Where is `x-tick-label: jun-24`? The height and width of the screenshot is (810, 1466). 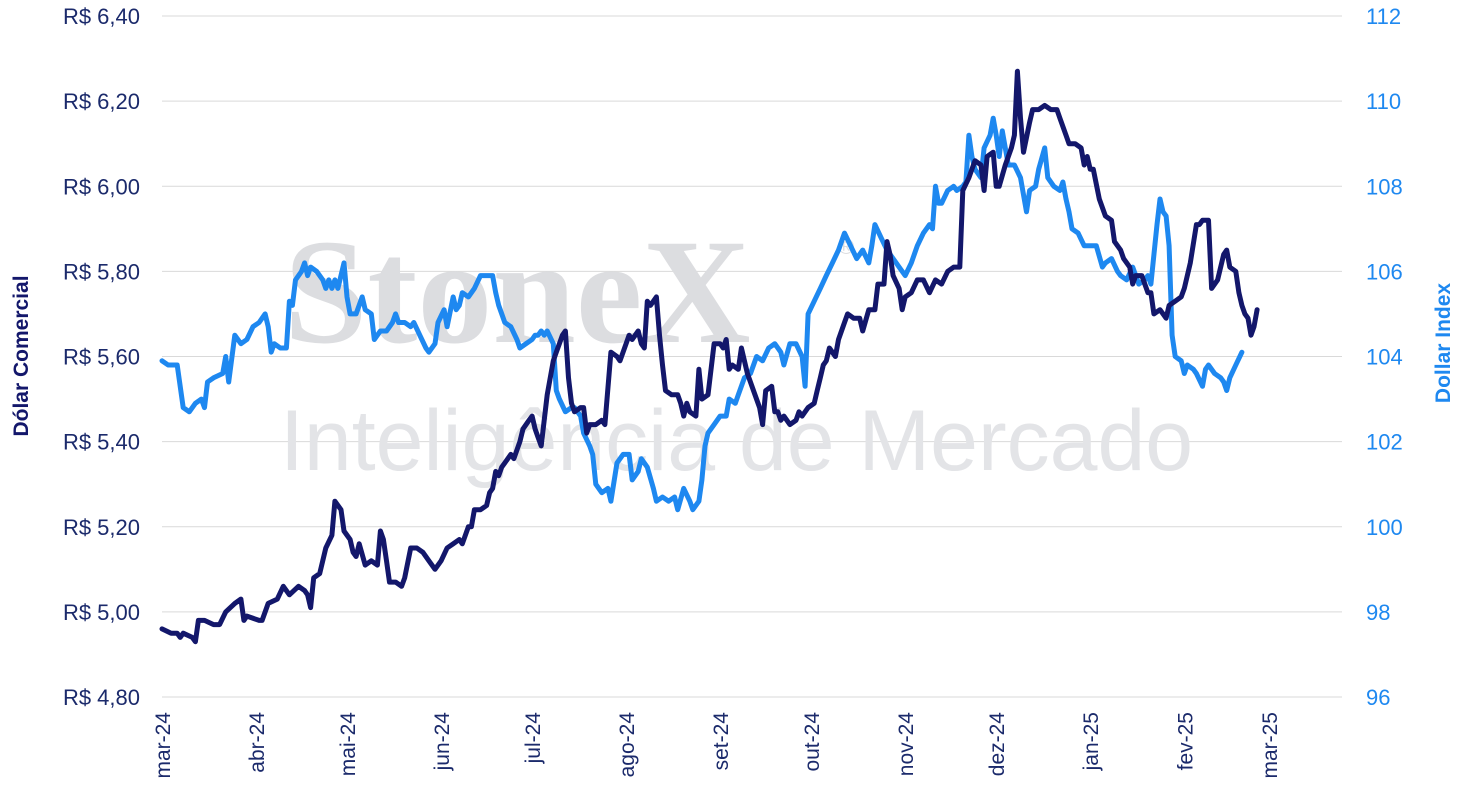
x-tick-label: jun-24 is located at coordinates (442, 742).